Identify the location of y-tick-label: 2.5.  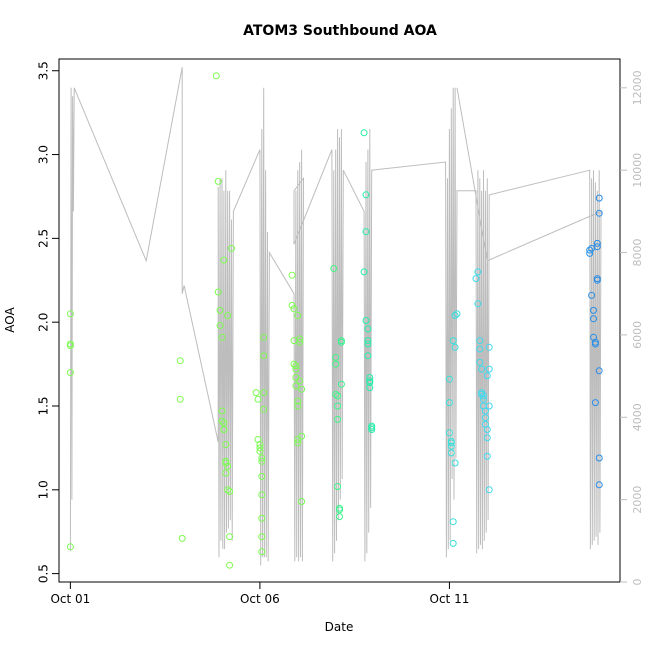
(44, 238).